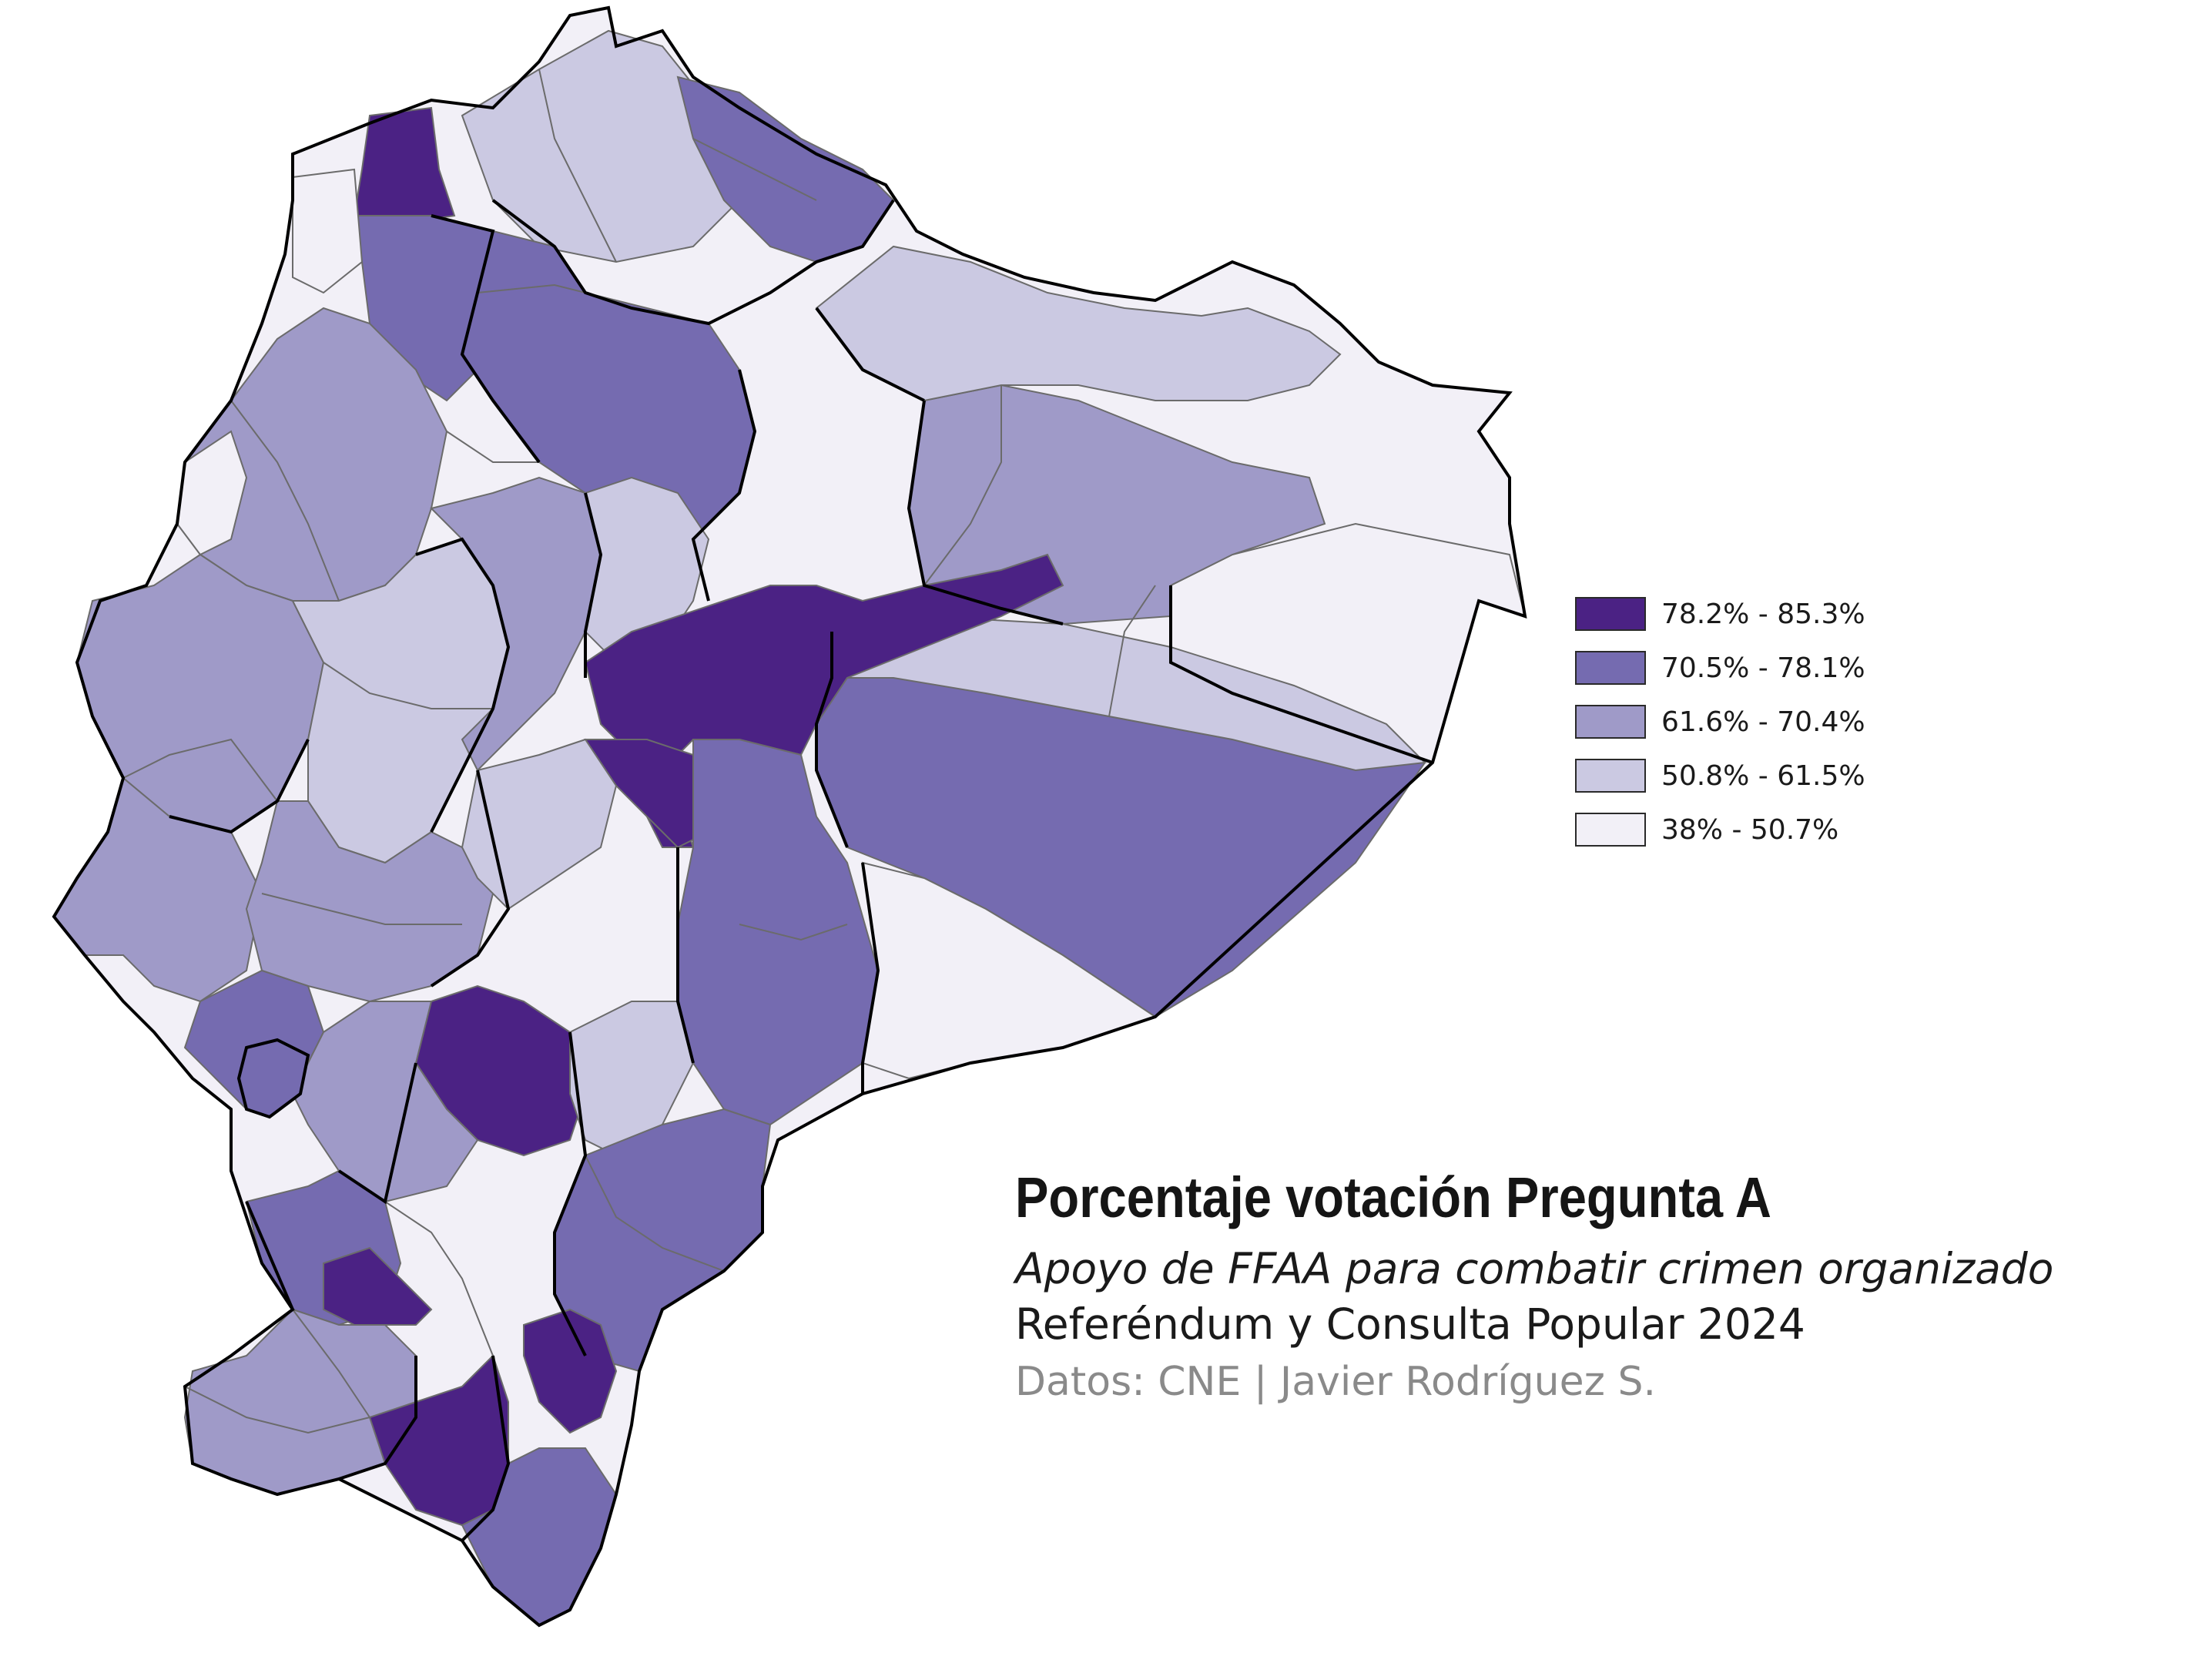 This screenshot has width=2202, height=1680. What do you see at coordinates (1610, 722) in the screenshot?
I see `legend-swatch-class3` at bounding box center [1610, 722].